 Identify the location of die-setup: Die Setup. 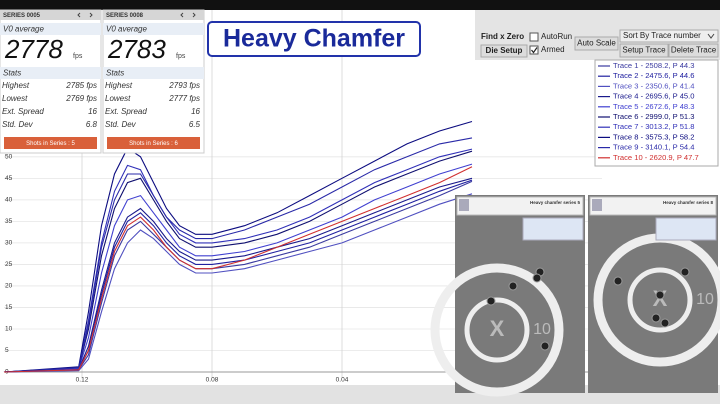
(504, 50).